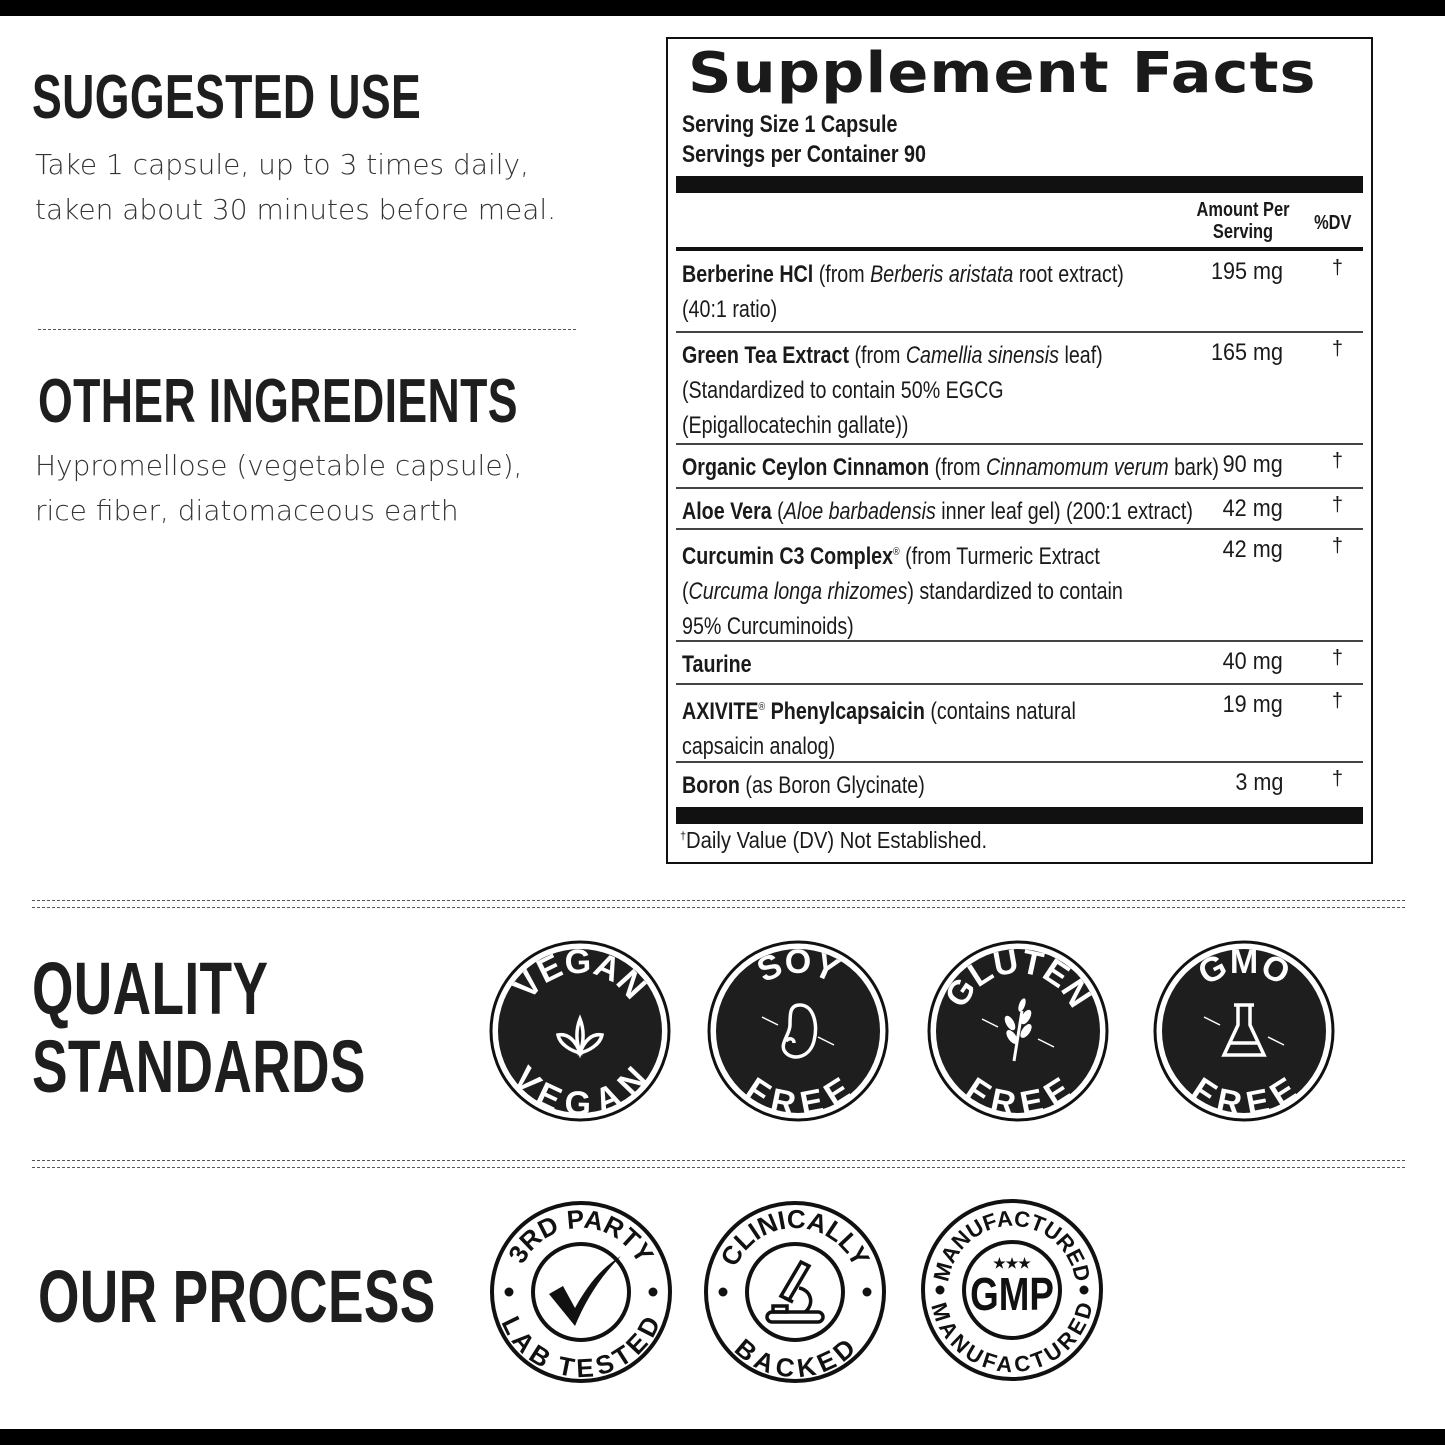 The image size is (1445, 1445). What do you see at coordinates (765, 355) in the screenshot?
I see `ingredient-text: Green Tea Extract` at bounding box center [765, 355].